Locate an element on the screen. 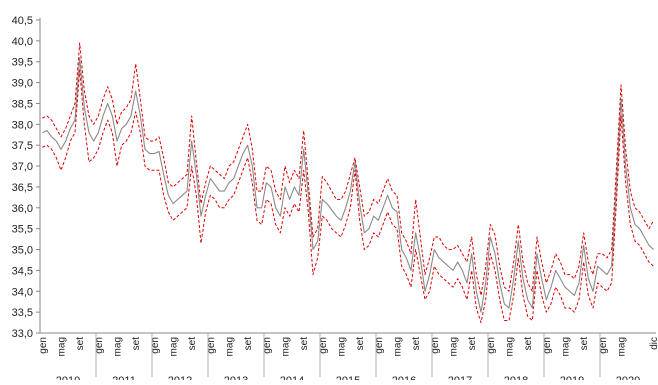  y-tick-label: 36,5 is located at coordinates (22, 188).